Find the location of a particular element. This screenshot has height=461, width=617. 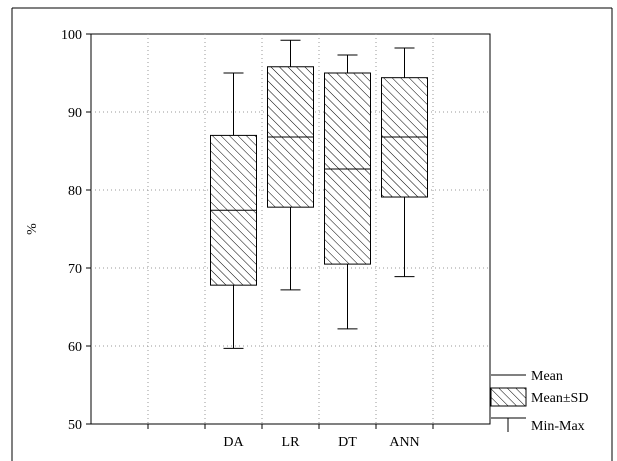

y-axis-label: % is located at coordinates (32, 229).